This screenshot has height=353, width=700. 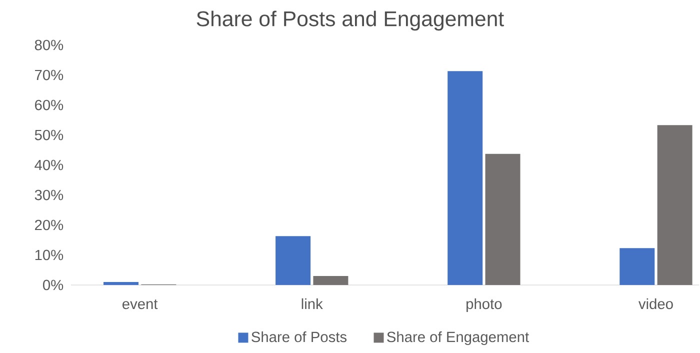 What do you see at coordinates (49, 75) in the screenshot?
I see `y-tick-label: 70%` at bounding box center [49, 75].